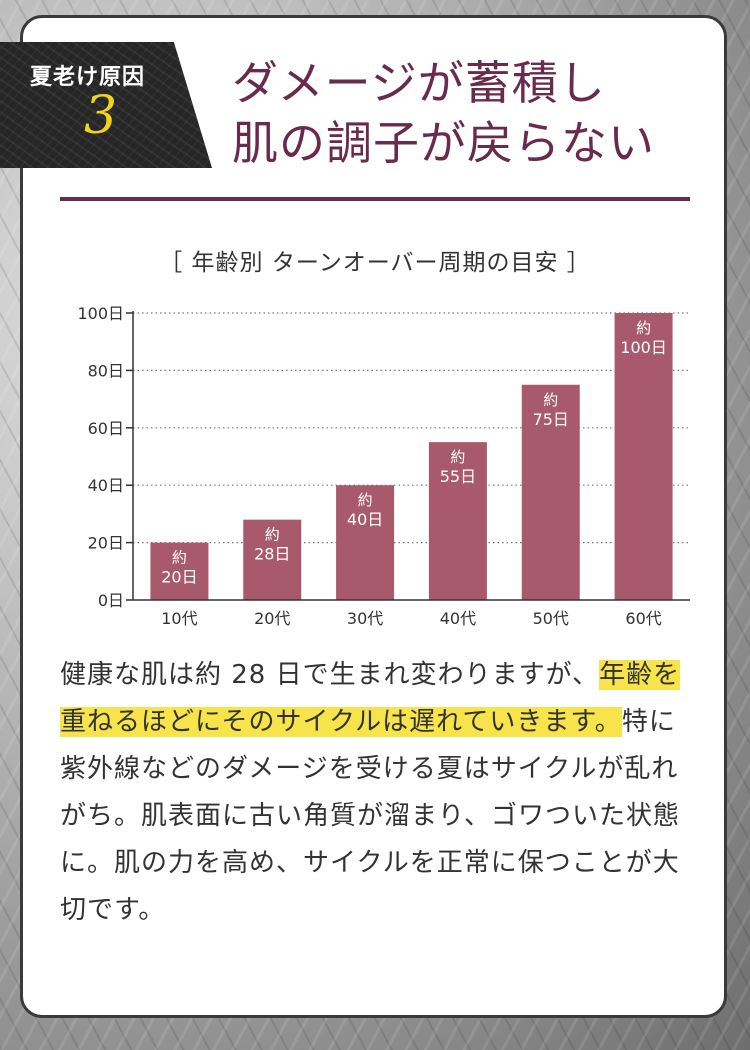 Image resolution: width=750 pixels, height=1050 pixels. Describe the element at coordinates (375, 263) in the screenshot. I see `chart-title: ［ 年齢別 ターンオーバー周期の目安 ］` at that location.